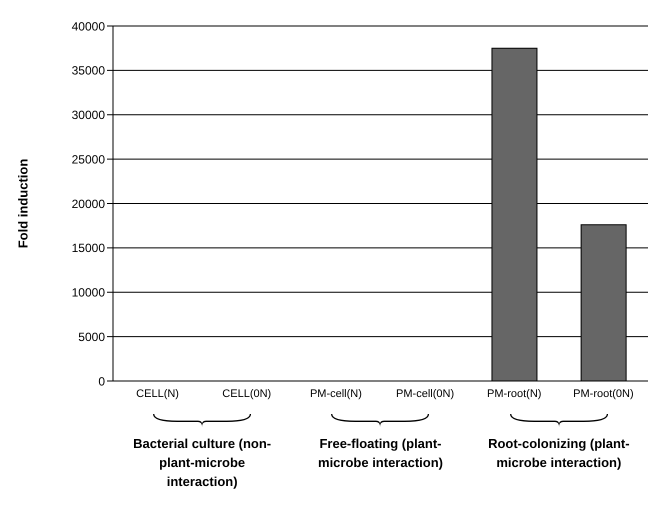 The width and height of the screenshot is (666, 526). What do you see at coordinates (380, 453) in the screenshot?
I see `text: Free-floating (plant-microbe interaction)` at bounding box center [380, 453].